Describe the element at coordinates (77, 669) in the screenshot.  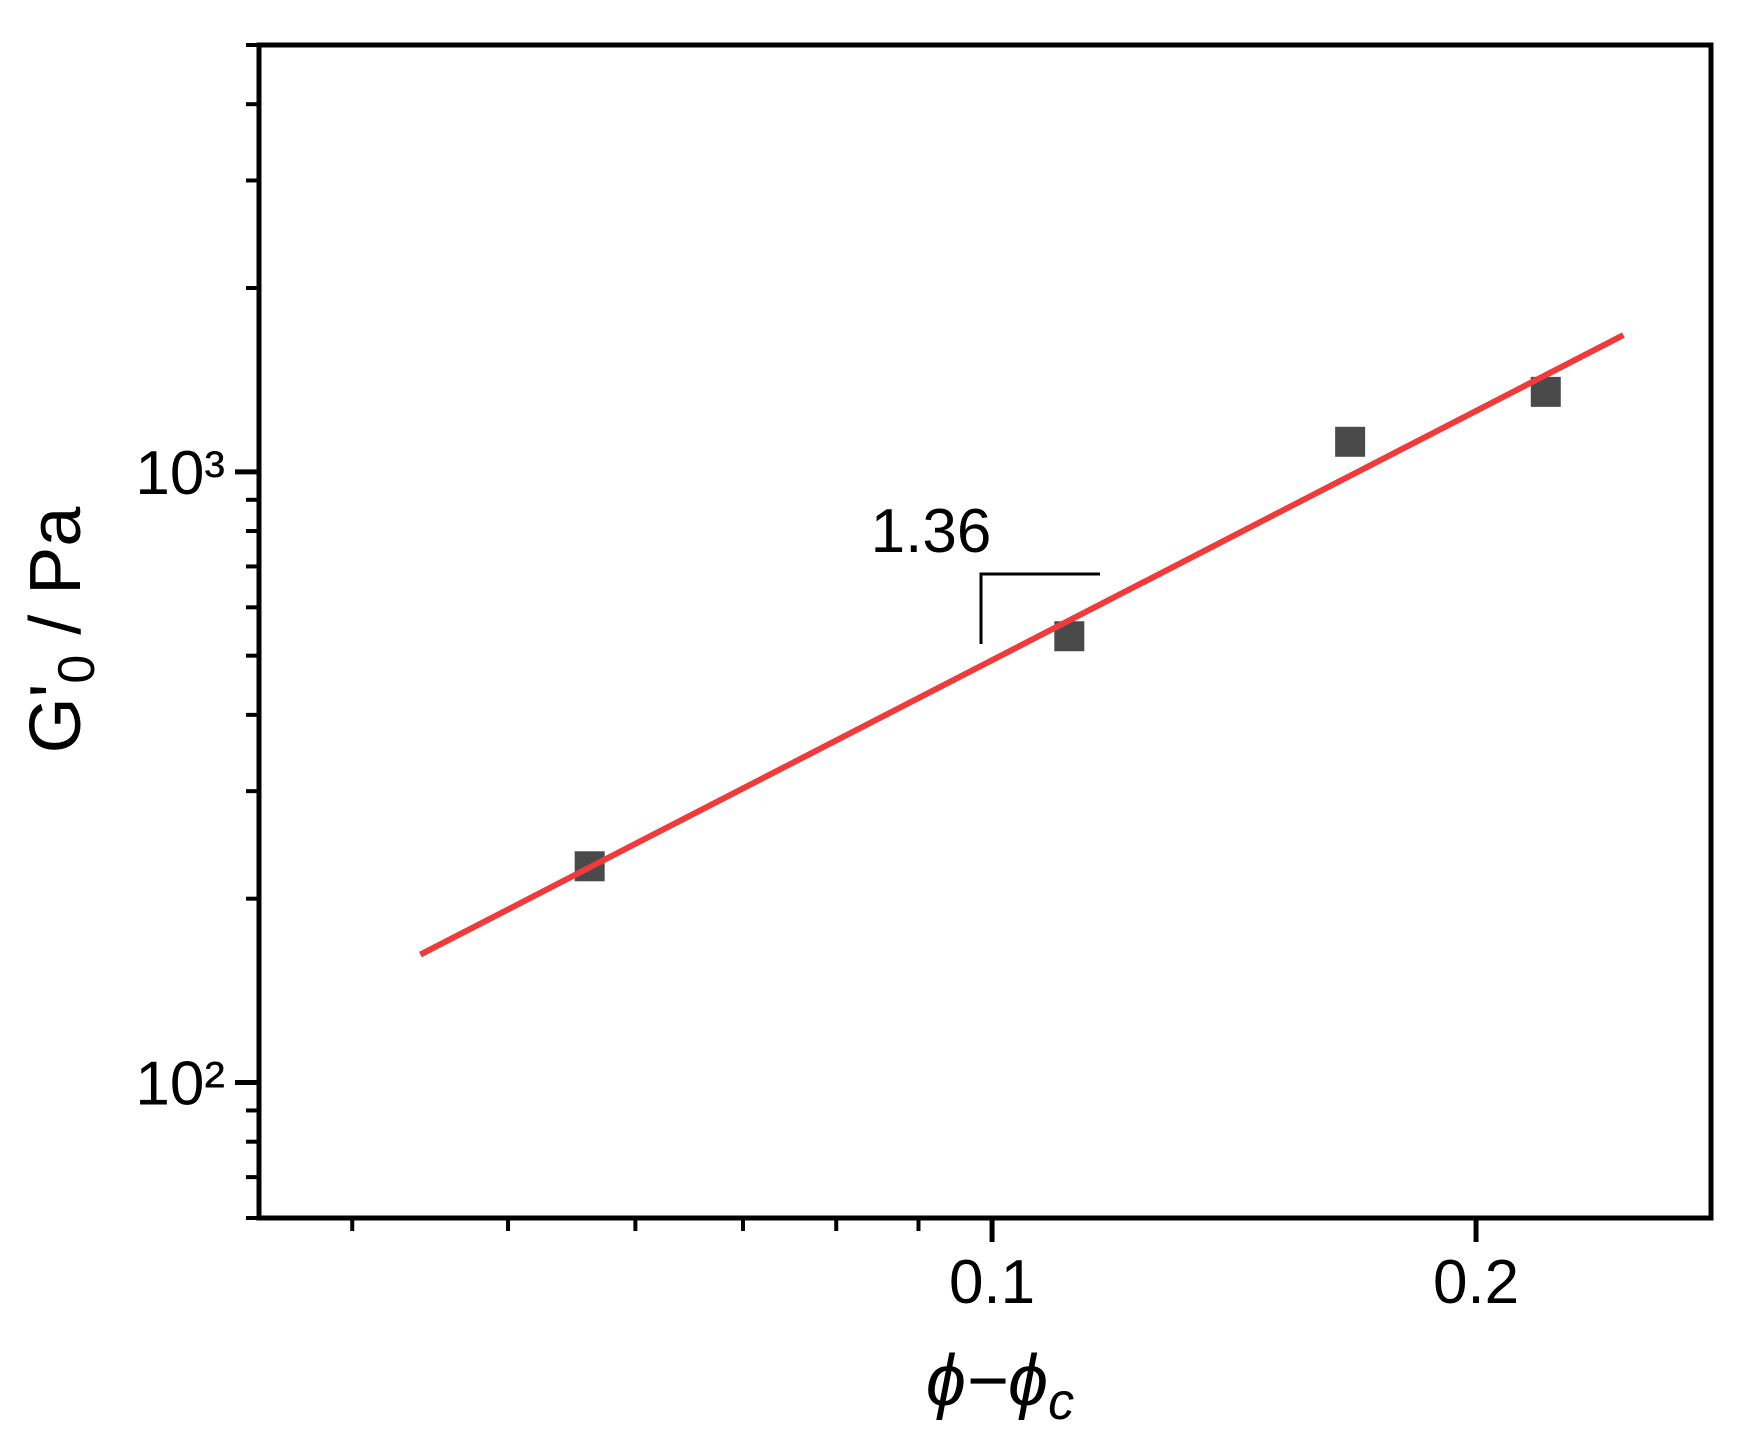
I see `y-axis-label-sub: 0` at that location.